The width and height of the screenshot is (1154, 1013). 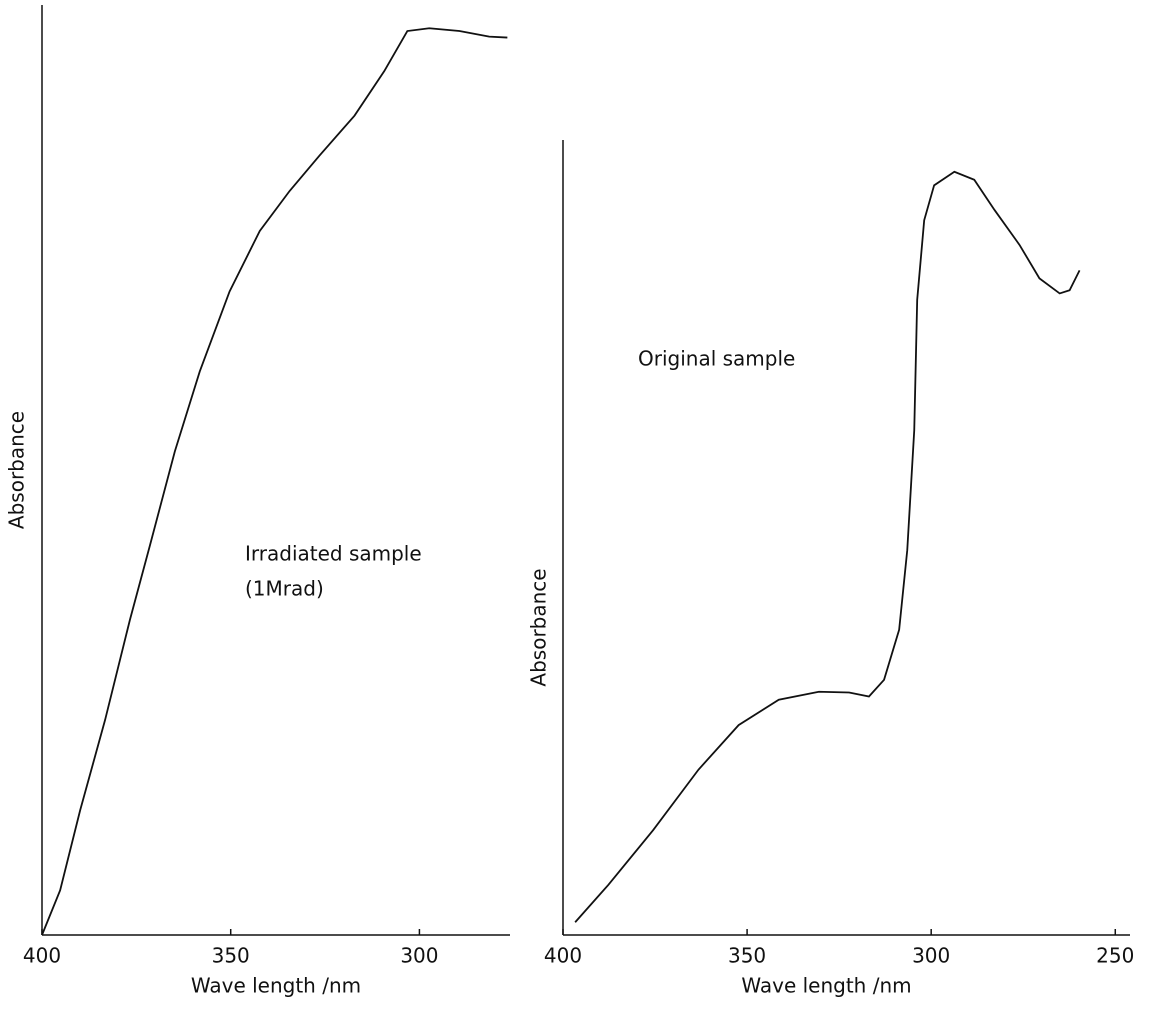 What do you see at coordinates (333, 554) in the screenshot?
I see `annotation: Irradiated sample` at bounding box center [333, 554].